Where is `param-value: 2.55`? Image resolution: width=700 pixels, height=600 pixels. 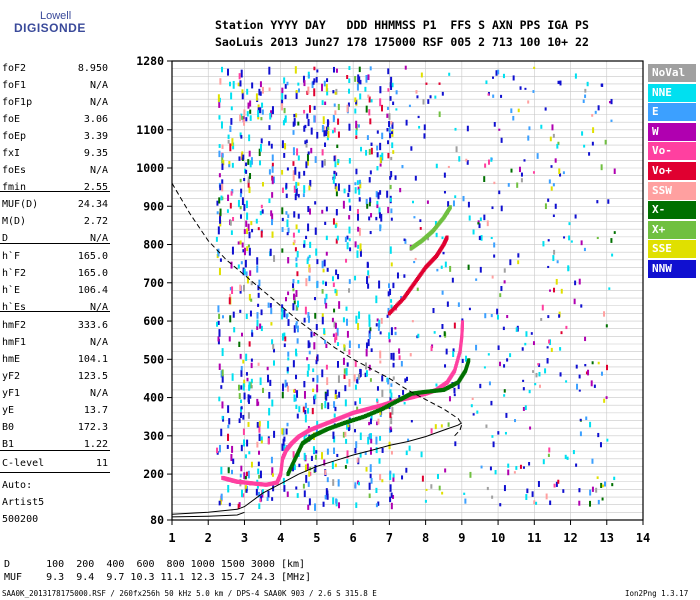 param-value: 2.55 is located at coordinates (95, 187).